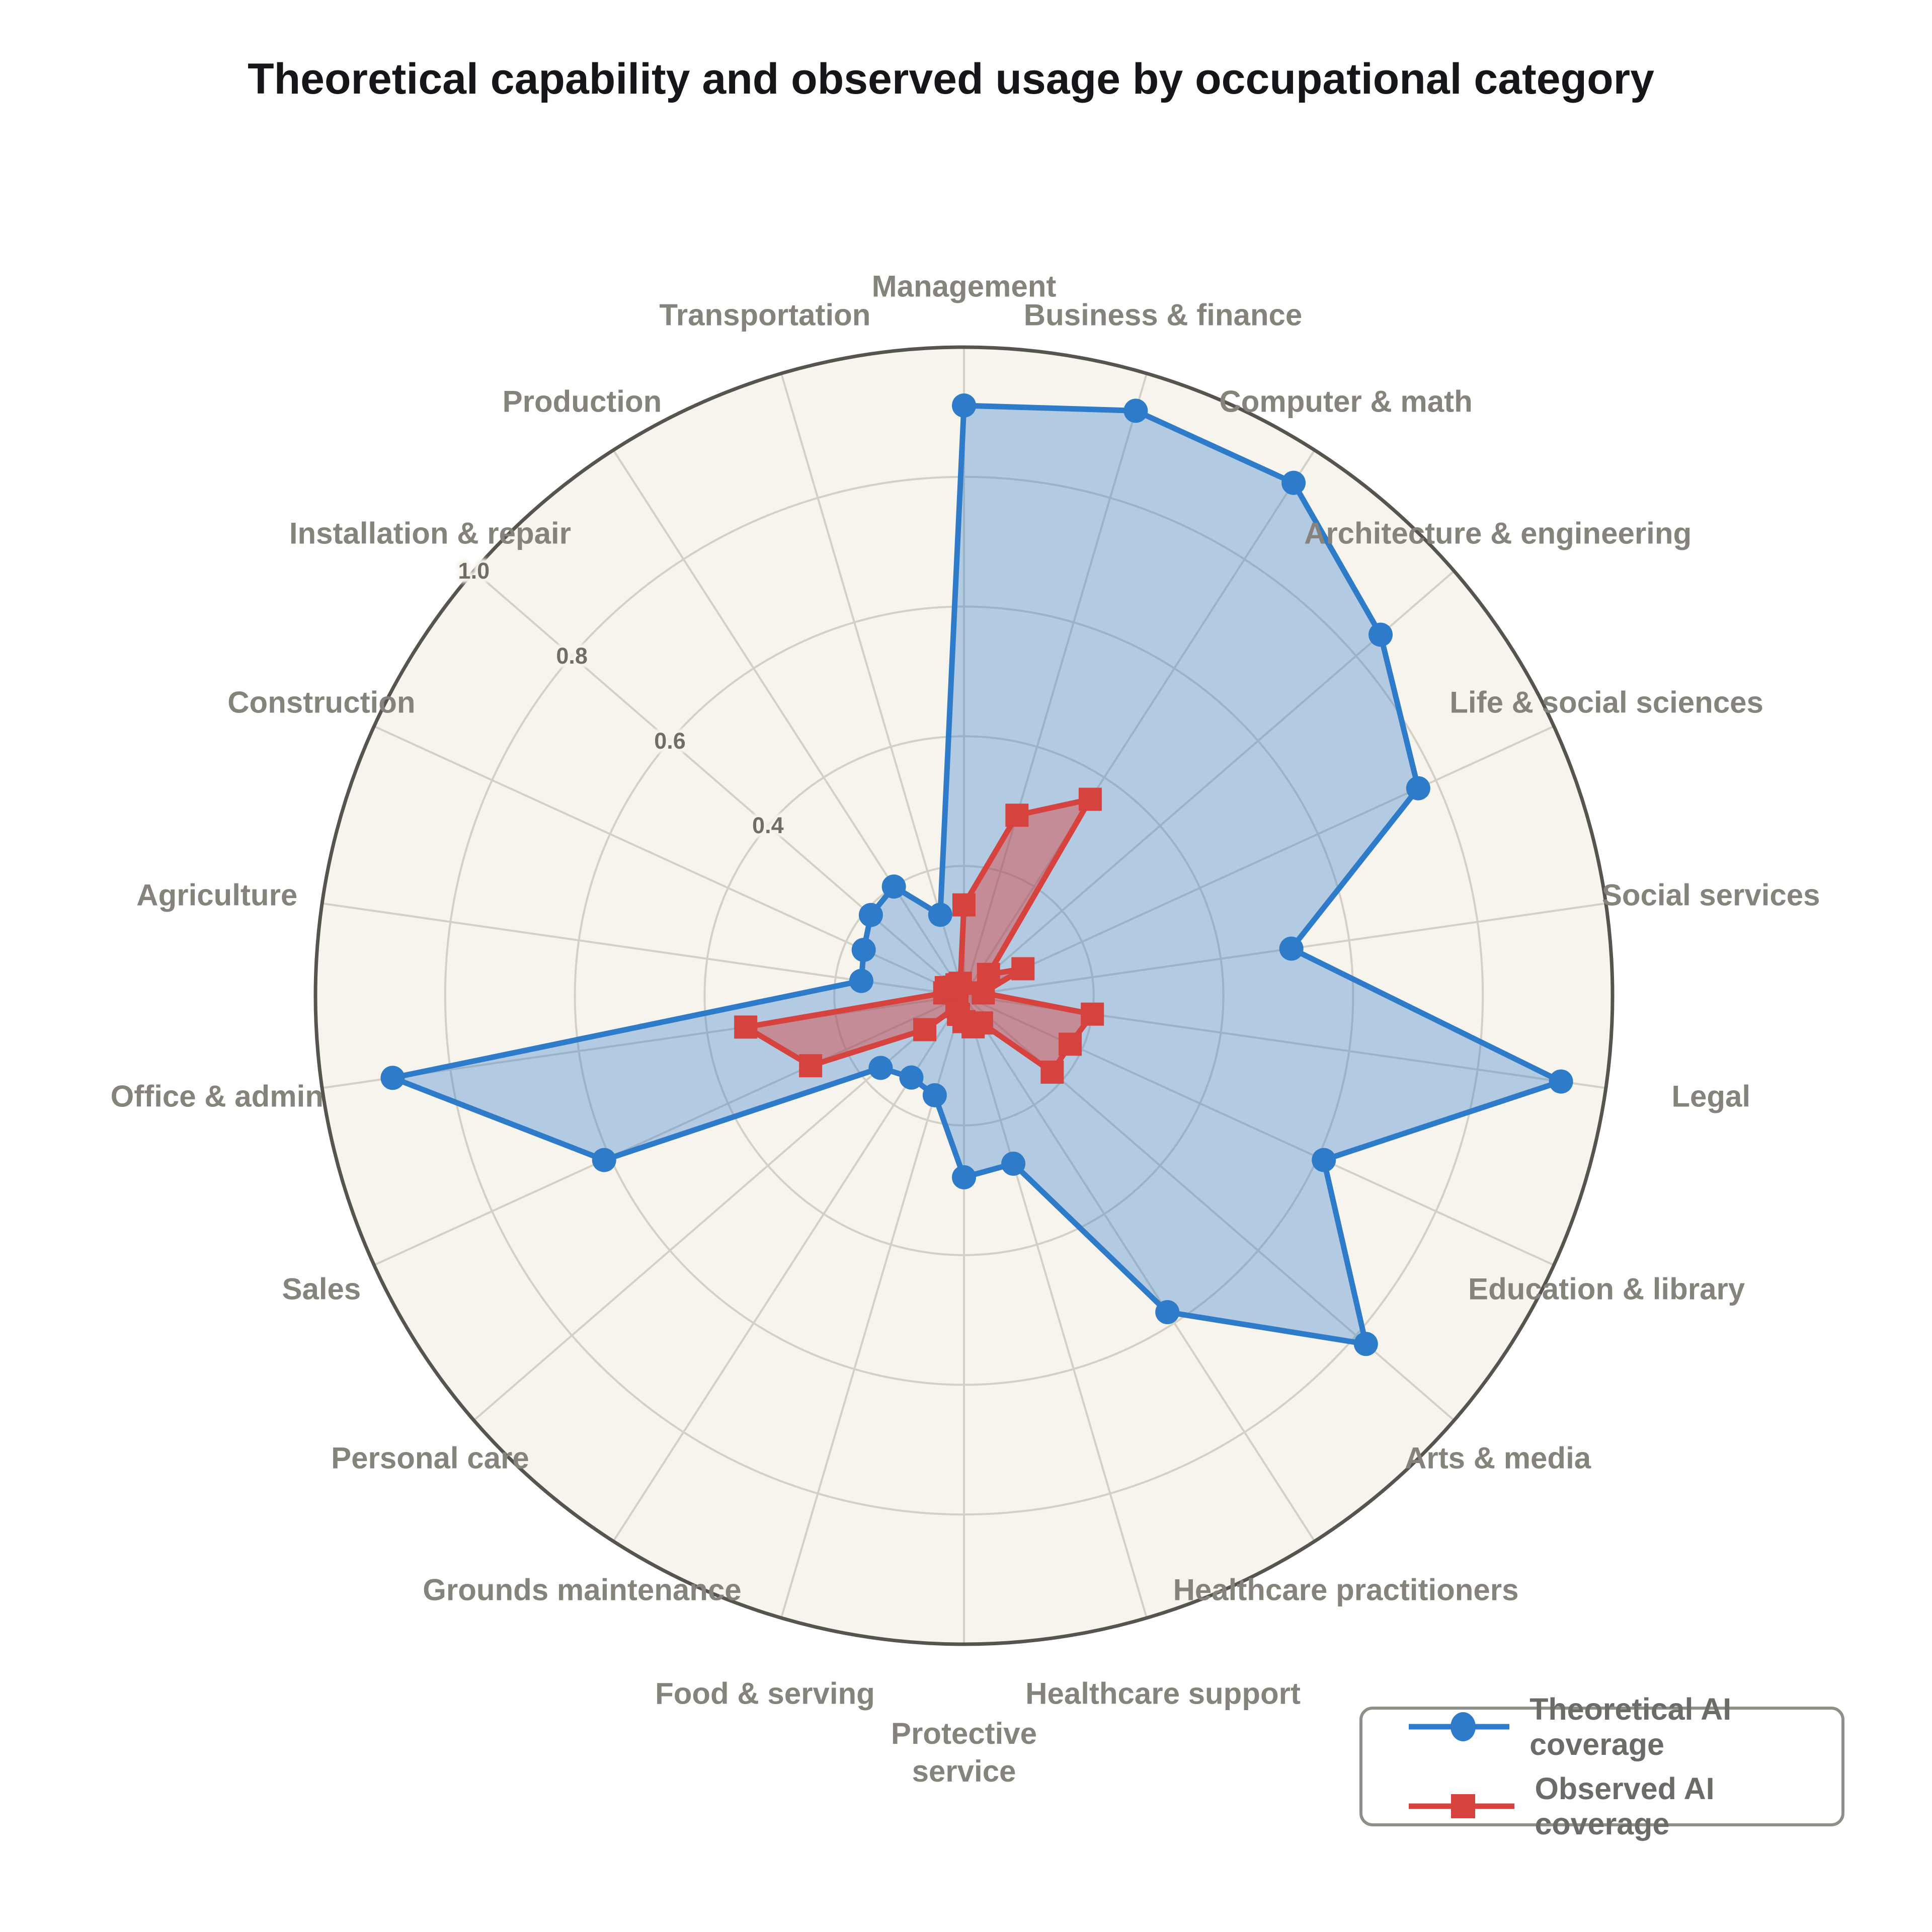 Image resolution: width=1932 pixels, height=1932 pixels. I want to click on legend-label-observed: Observed AI coverage, so click(1625, 1807).